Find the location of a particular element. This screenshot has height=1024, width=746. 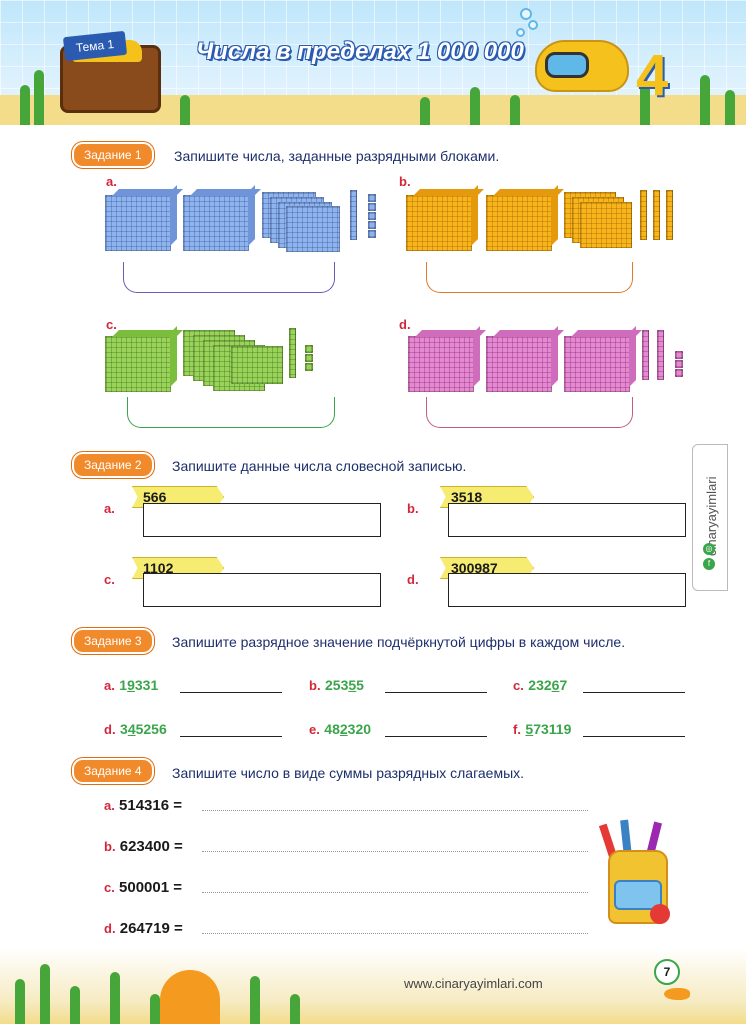

number-flag: 3518 is located at coordinates (487, 497).